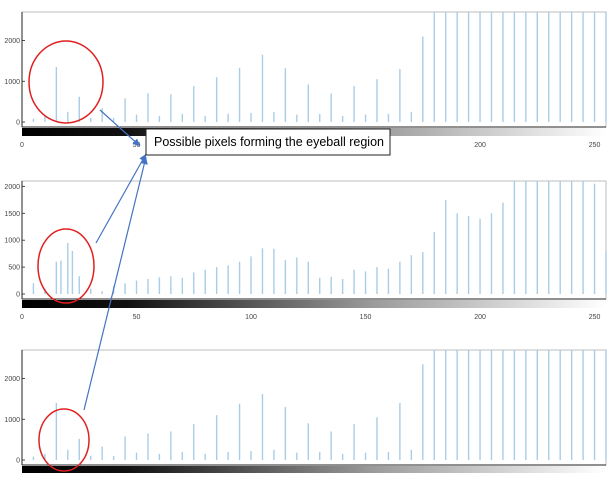 The height and width of the screenshot is (478, 614). Describe the element at coordinates (12, 214) in the screenshot. I see `y-tick-label: 1500` at that location.